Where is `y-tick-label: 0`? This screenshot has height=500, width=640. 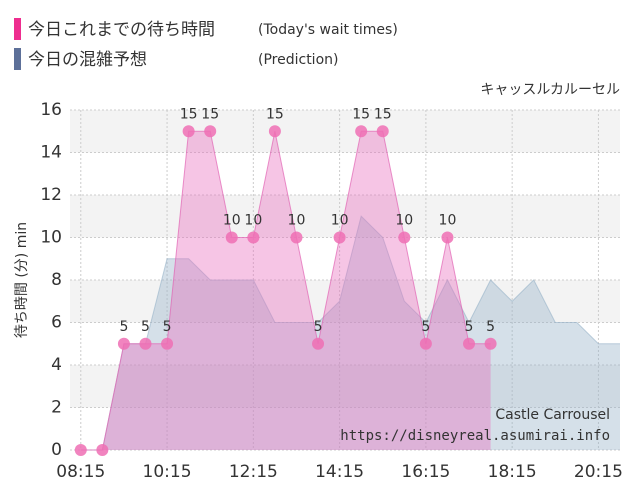 y-tick-label: 0 is located at coordinates (56, 450).